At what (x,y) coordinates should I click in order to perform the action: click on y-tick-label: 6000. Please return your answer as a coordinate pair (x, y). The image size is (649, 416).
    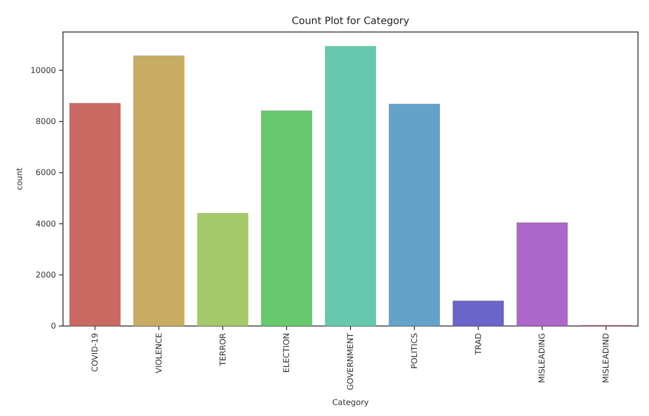
    Looking at the image, I should click on (46, 173).